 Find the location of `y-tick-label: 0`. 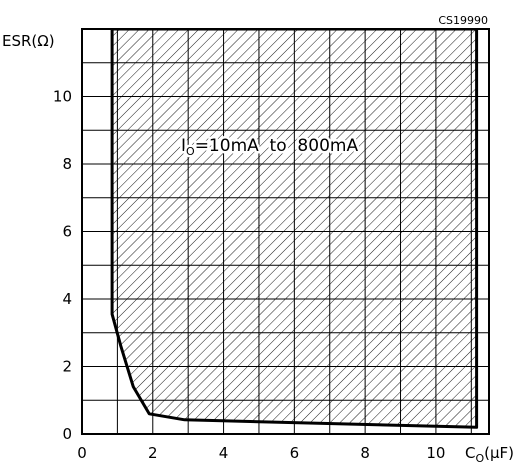

y-tick-label: 0 is located at coordinates (67, 434).